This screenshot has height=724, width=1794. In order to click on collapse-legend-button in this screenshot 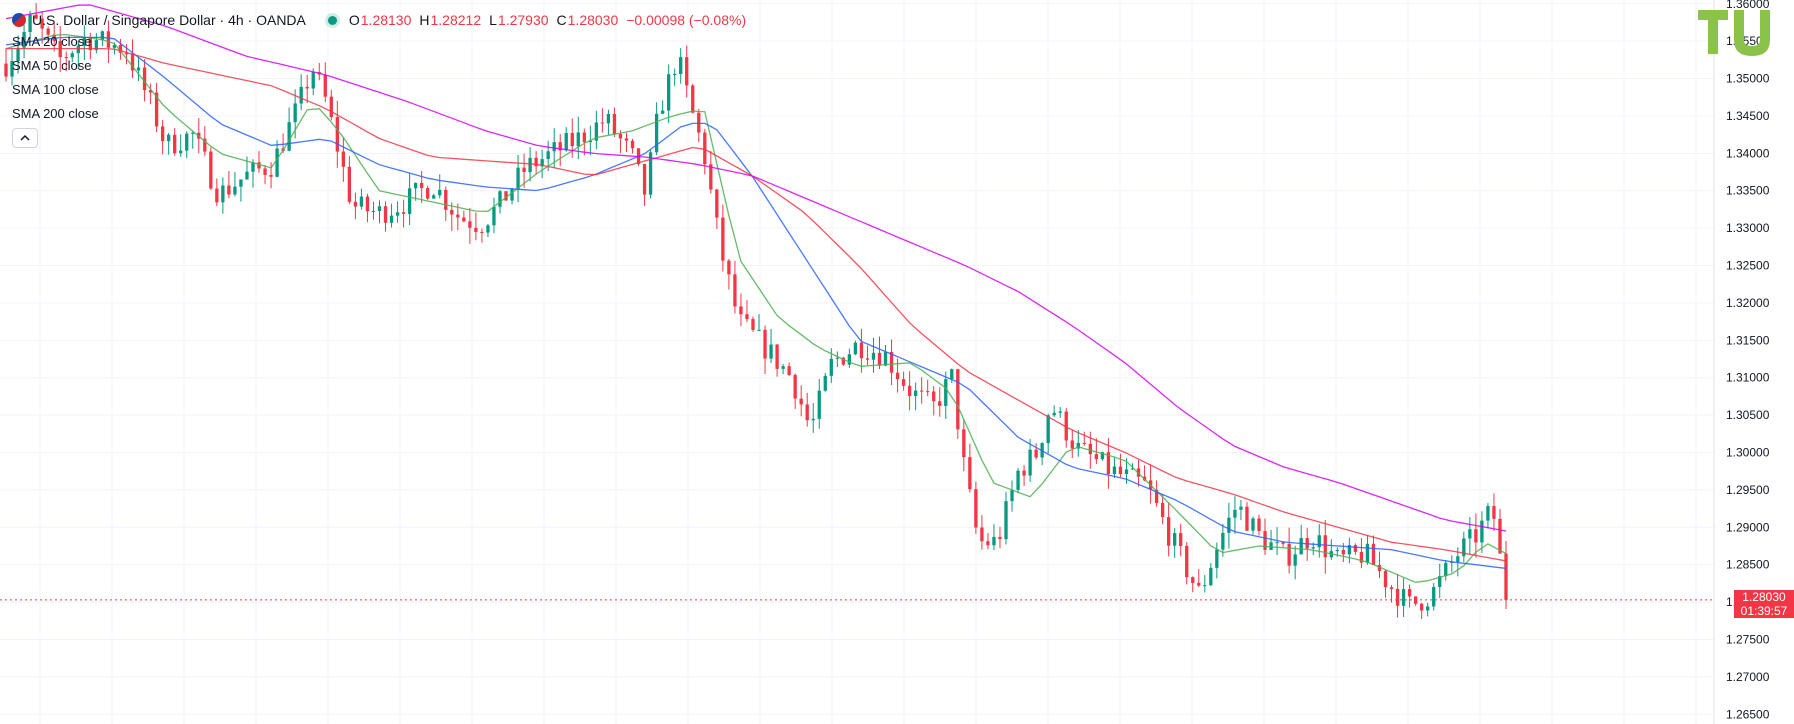, I will do `click(25, 138)`.